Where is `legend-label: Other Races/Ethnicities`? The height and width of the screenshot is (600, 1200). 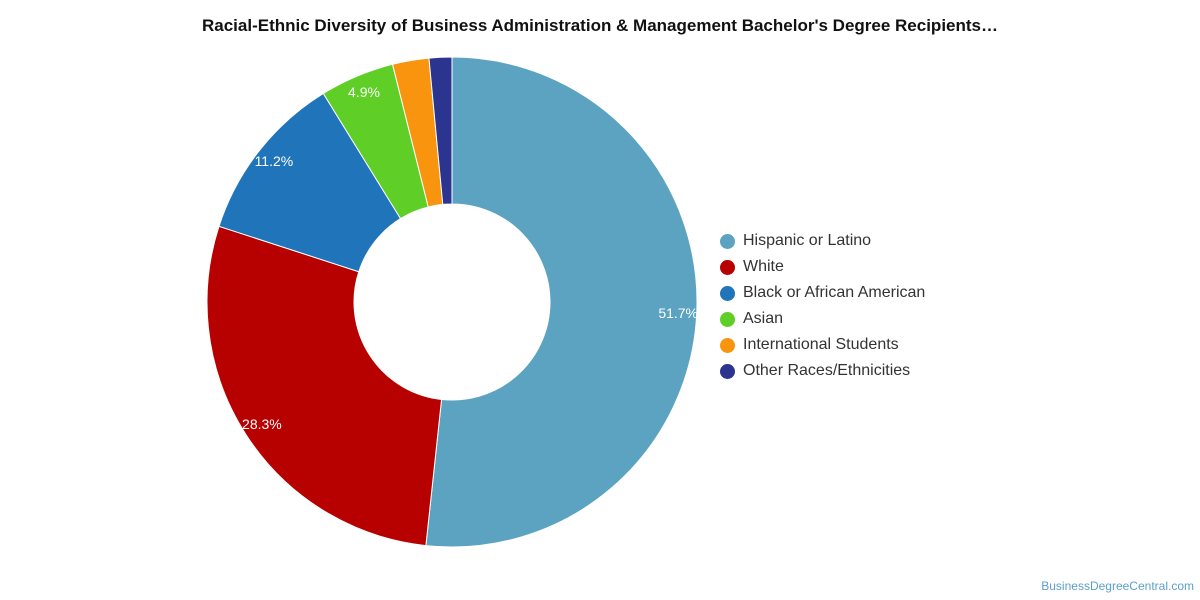
legend-label: Other Races/Ethnicities is located at coordinates (827, 370).